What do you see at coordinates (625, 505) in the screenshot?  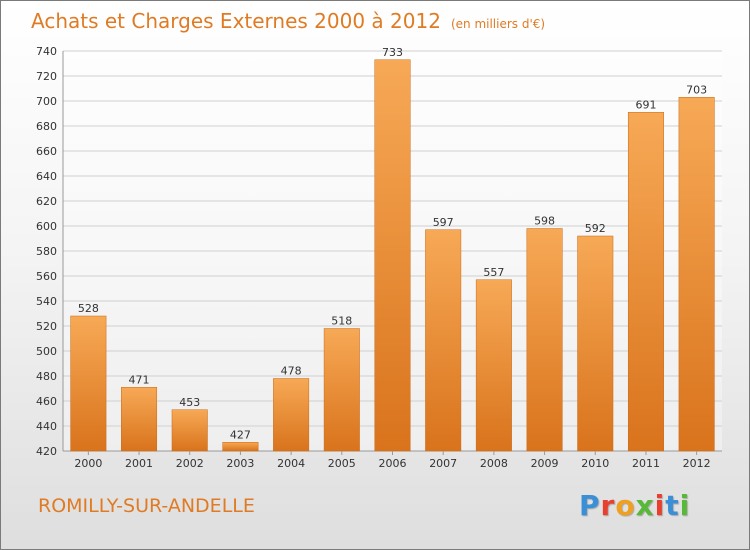 I see `logo-letter: o` at bounding box center [625, 505].